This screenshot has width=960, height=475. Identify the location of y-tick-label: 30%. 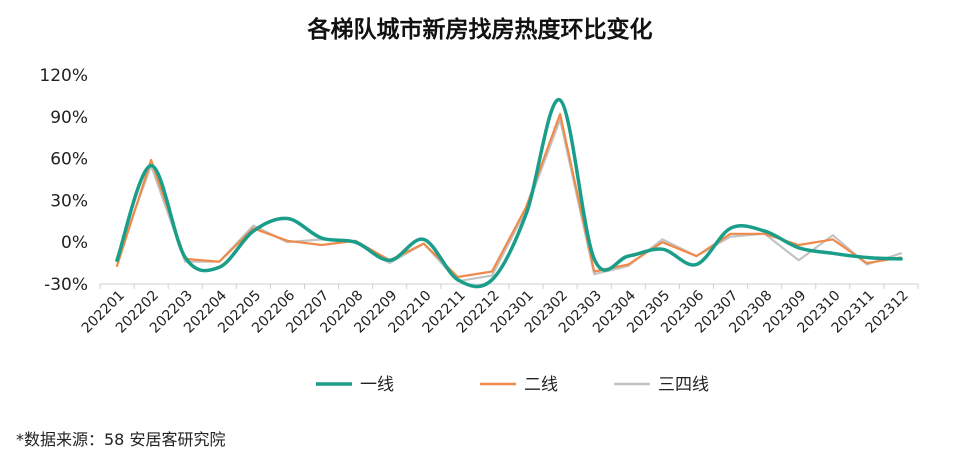
(69, 201).